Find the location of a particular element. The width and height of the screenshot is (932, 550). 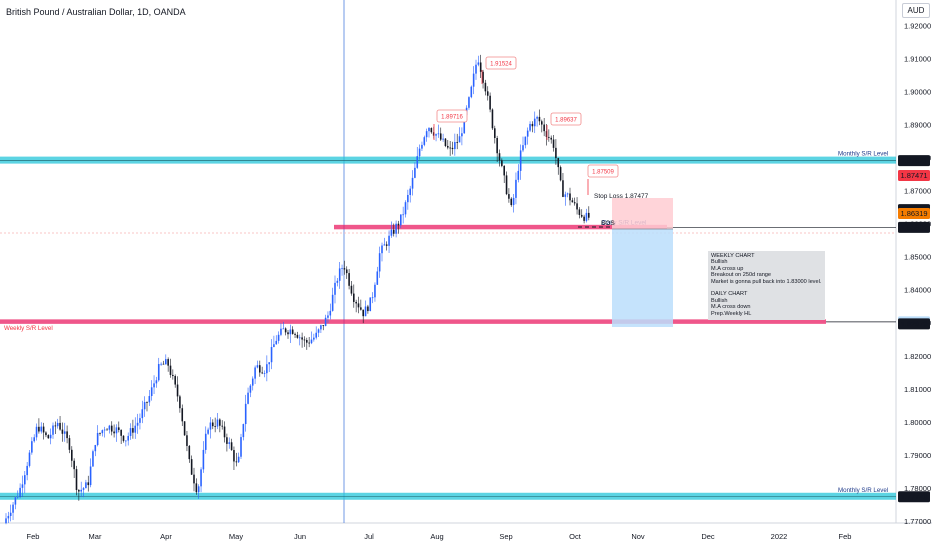

note-line: M.A cross up is located at coordinates (727, 268).